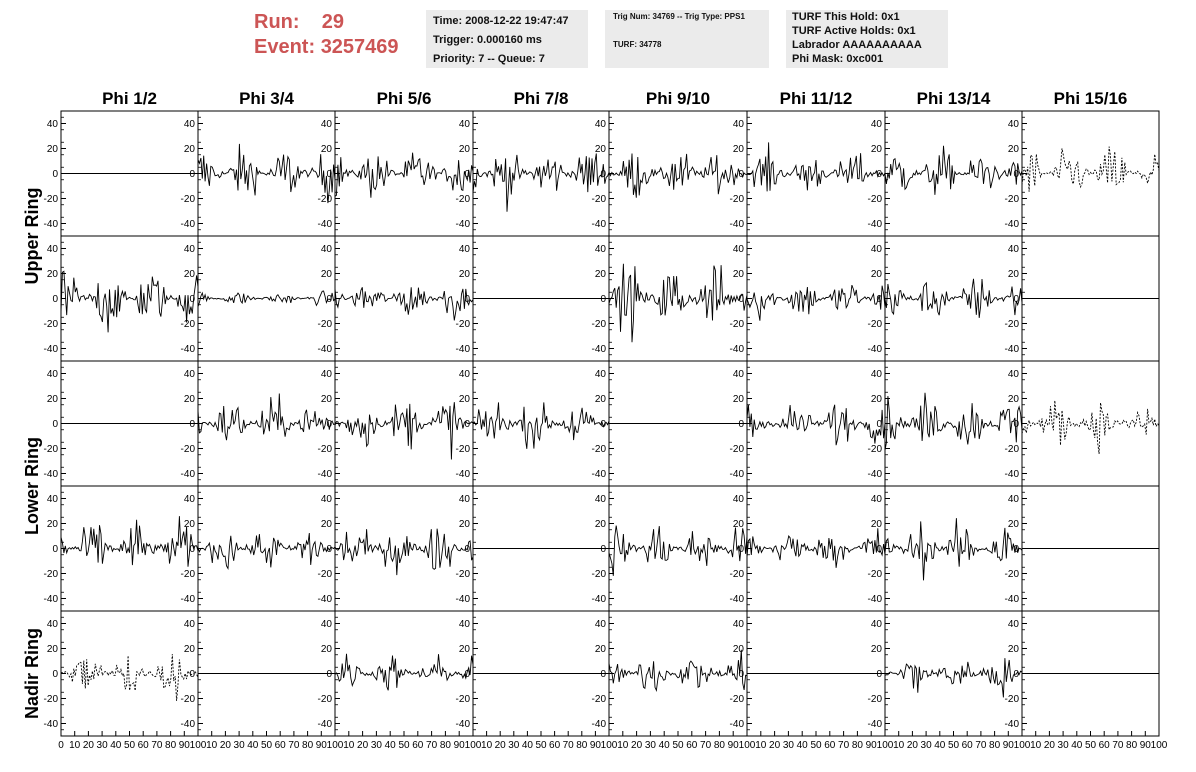  I want to click on x-tick-label: 10, so click(212, 745).